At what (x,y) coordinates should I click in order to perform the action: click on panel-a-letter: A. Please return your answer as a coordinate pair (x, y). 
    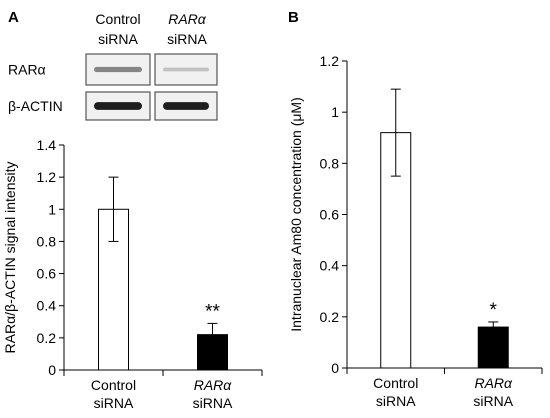
    Looking at the image, I should click on (13, 17).